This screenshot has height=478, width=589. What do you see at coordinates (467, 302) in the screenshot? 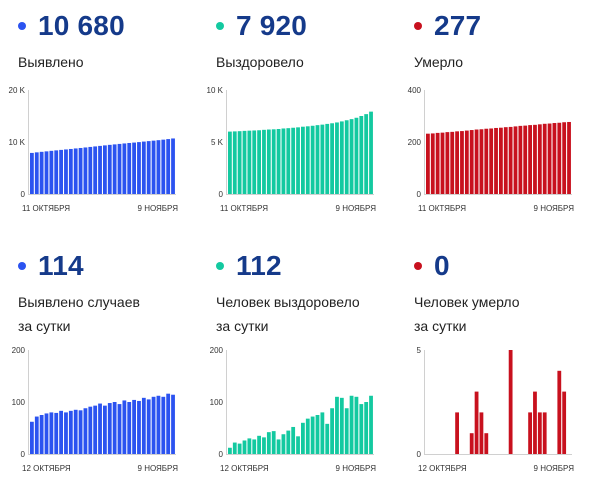
I see `stat-label-line: Человек умерло` at bounding box center [467, 302].